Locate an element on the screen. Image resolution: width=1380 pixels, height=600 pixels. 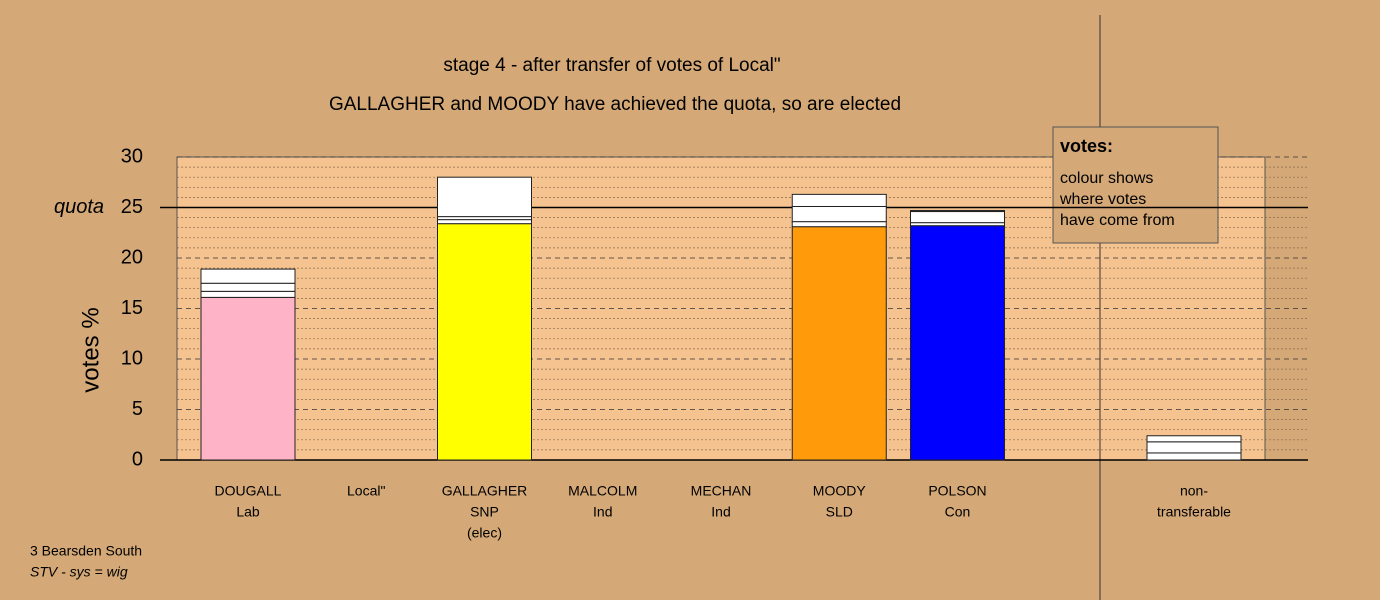
y-tick-label: 20 is located at coordinates (132, 257).